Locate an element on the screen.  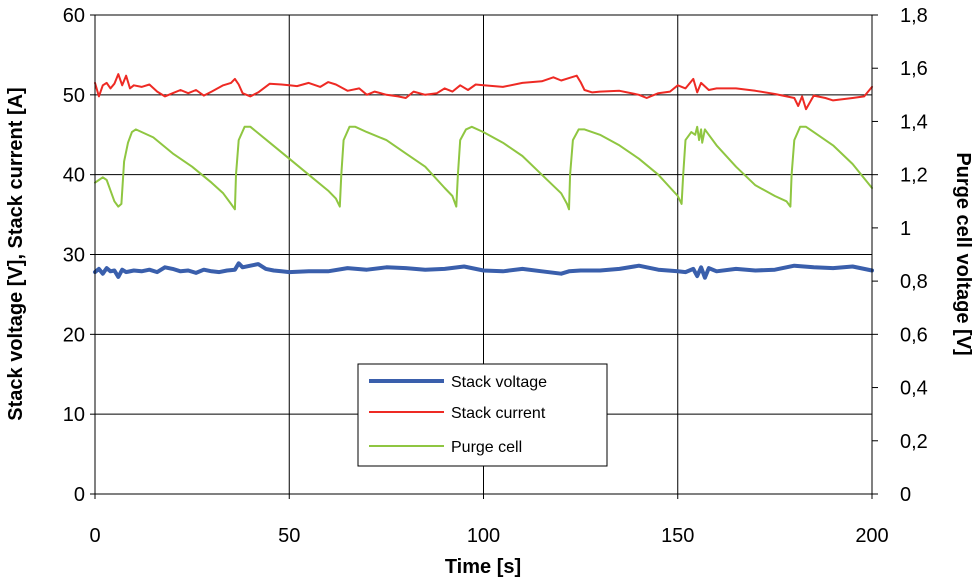
x-tick-label: 0 is located at coordinates (94, 536).